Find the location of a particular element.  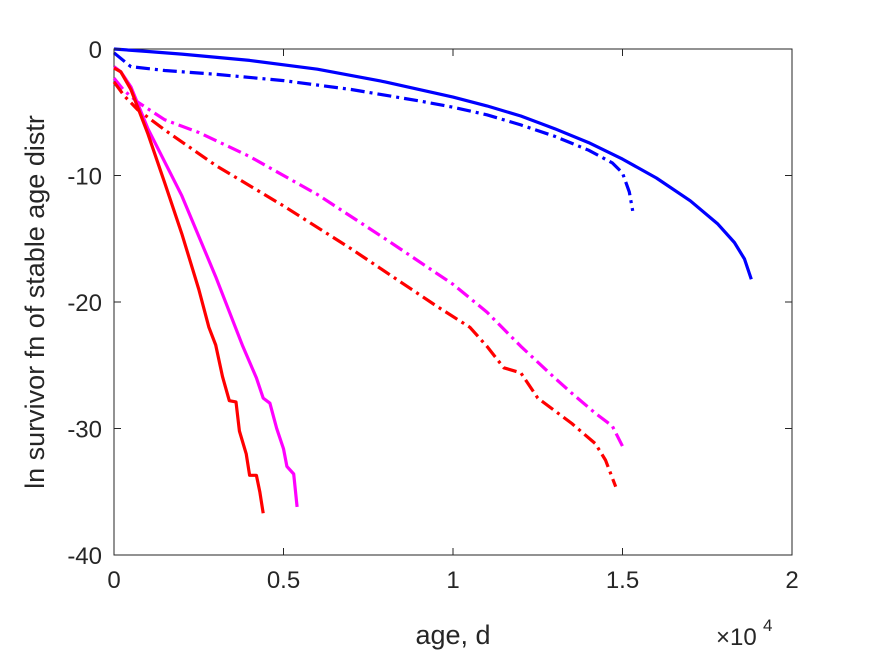

y-tick-label: -10 is located at coordinates (84, 177).